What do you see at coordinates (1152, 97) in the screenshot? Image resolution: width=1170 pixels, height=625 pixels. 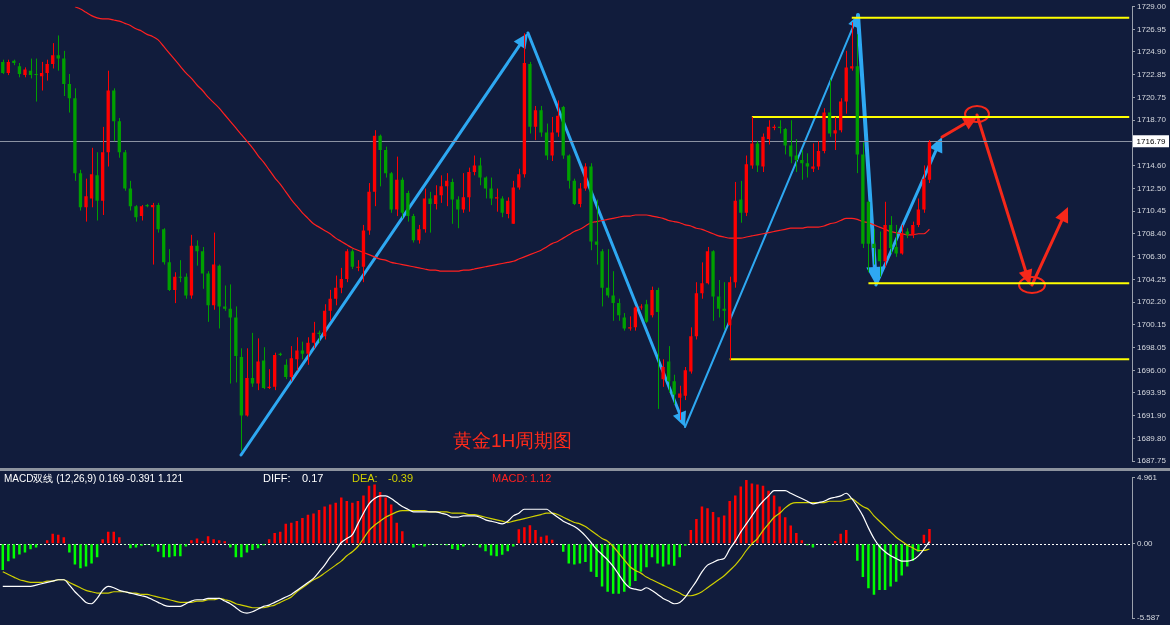 I see `y-tick-label: 1720.75` at bounding box center [1152, 97].